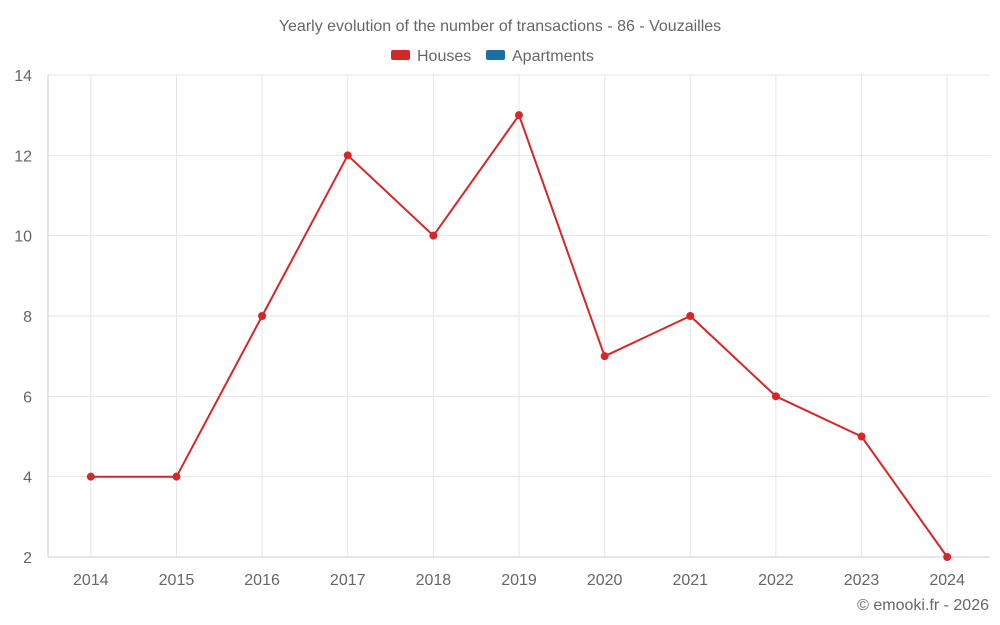  I want to click on data-point-houses-2023, so click(861, 436).